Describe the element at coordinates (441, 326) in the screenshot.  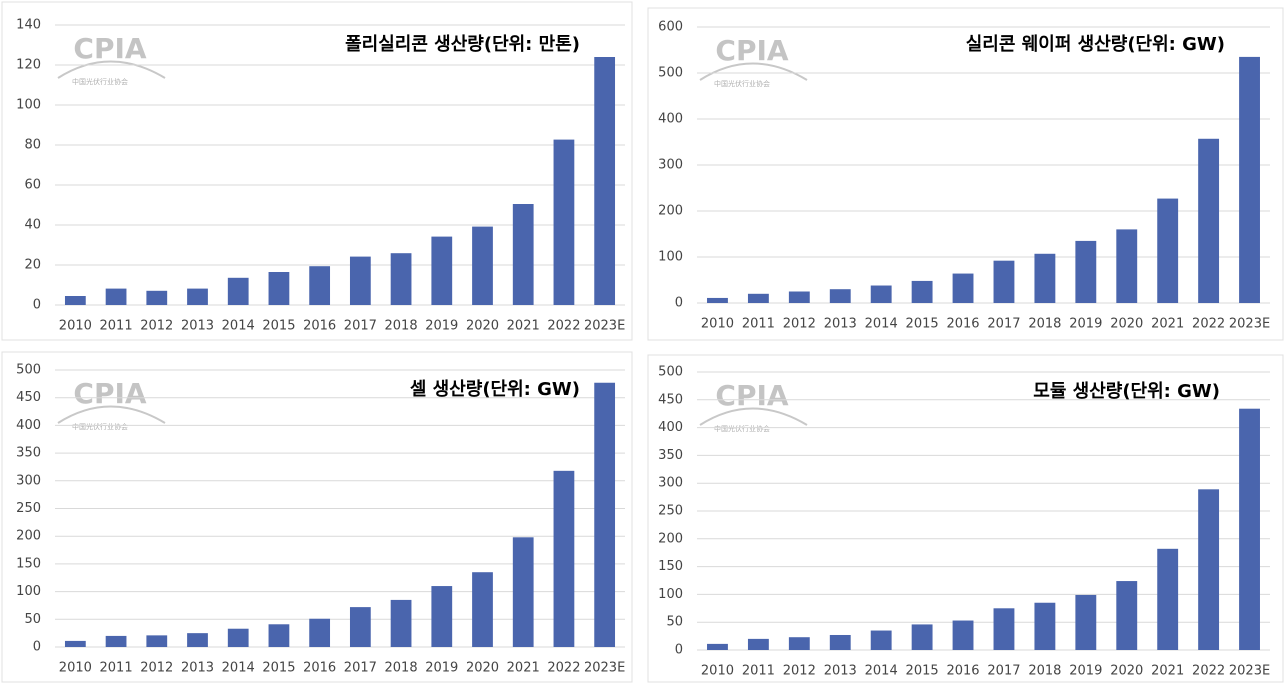
I see `x-tick-label: 2019` at that location.